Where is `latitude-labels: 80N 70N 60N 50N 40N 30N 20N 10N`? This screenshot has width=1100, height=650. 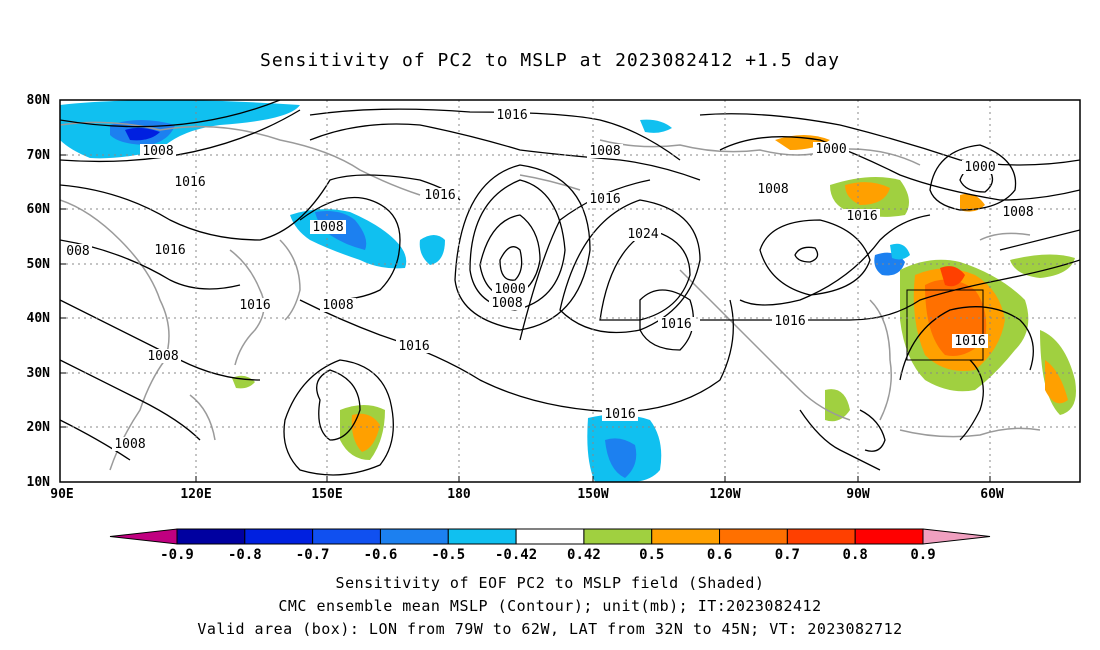
latitude-labels: 80N 70N 60N 50N 40N 30N 20N 10N is located at coordinates (39, 291).